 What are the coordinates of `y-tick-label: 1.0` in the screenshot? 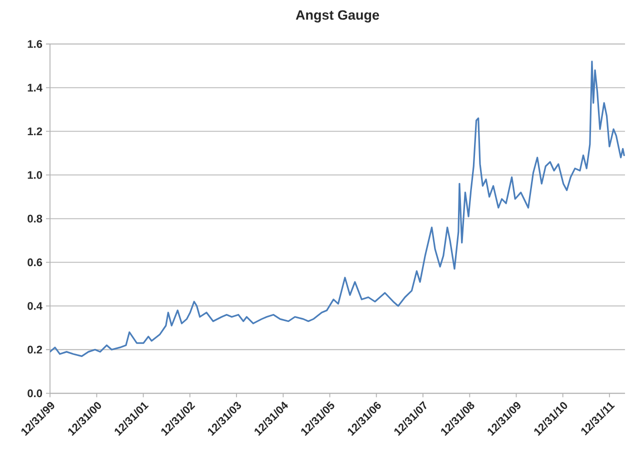 It's located at (35, 175).